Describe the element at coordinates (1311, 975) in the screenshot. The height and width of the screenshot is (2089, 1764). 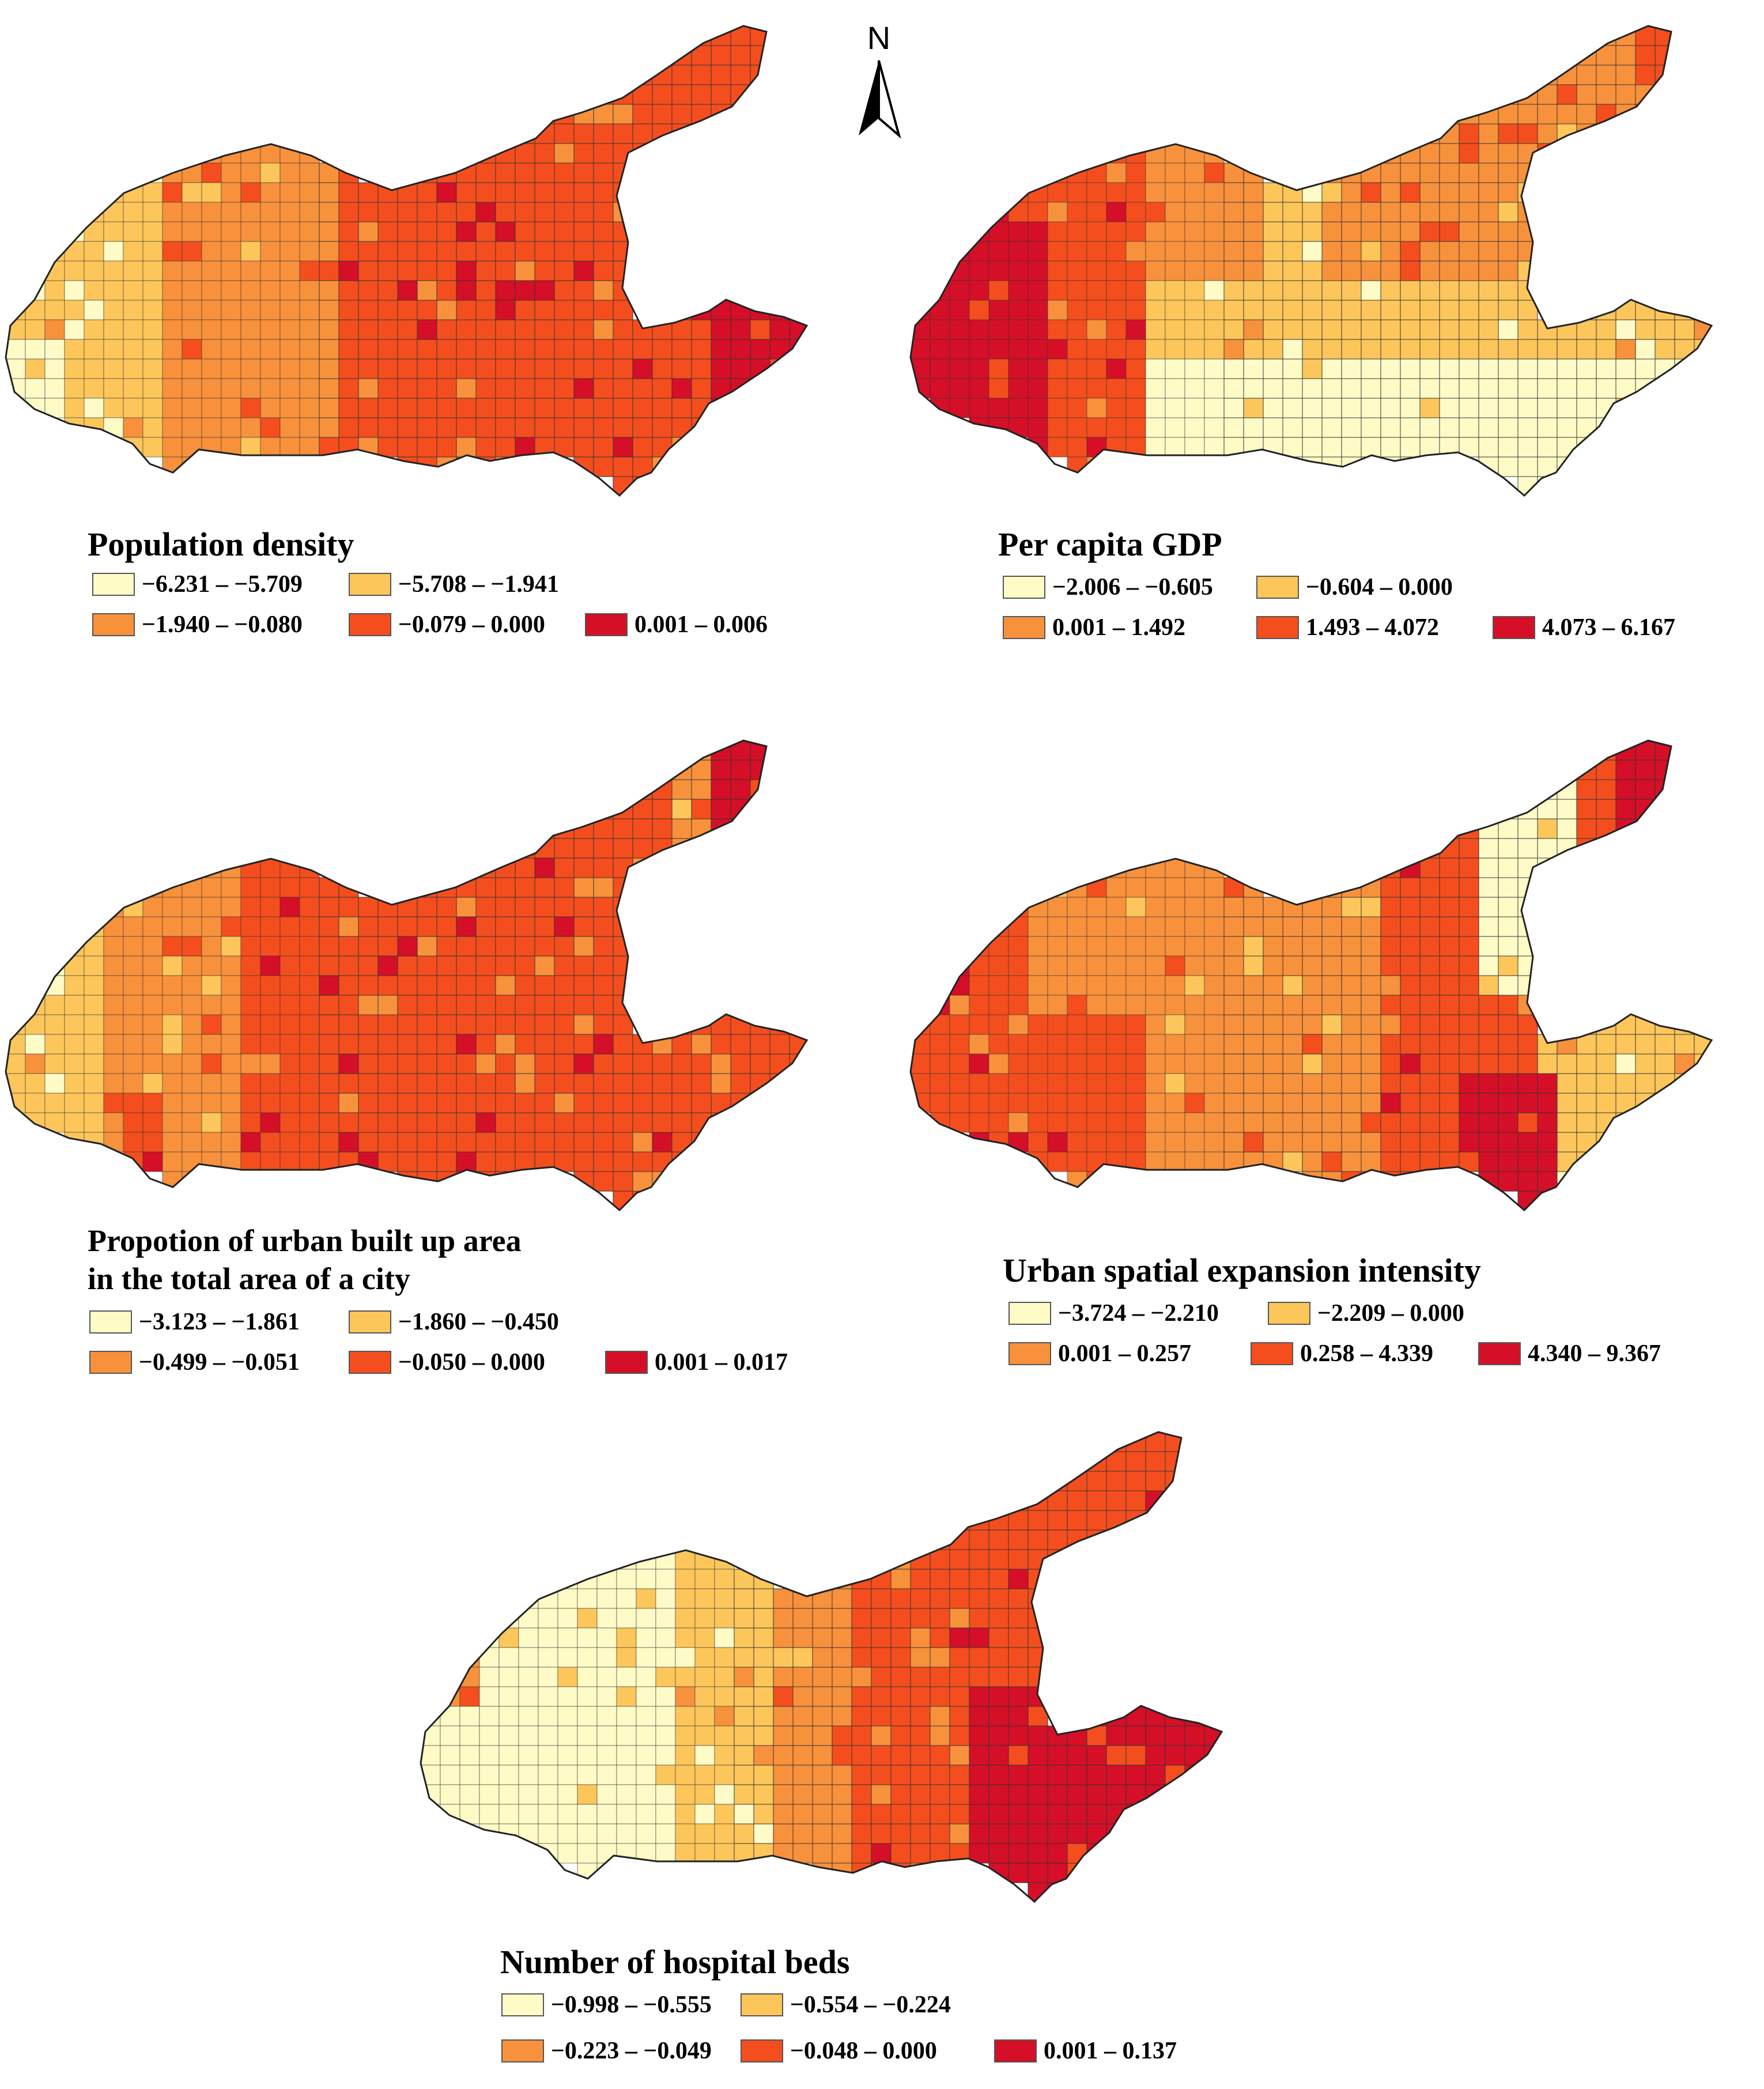
I see `region-outline` at that location.